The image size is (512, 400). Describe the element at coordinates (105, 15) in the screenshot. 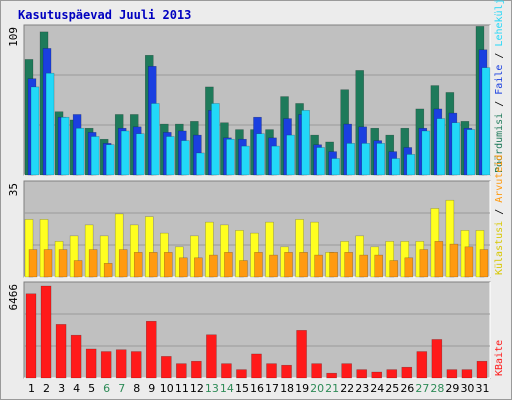

I see `chart-title: Kasutuspäevad Juuli 2013` at that location.